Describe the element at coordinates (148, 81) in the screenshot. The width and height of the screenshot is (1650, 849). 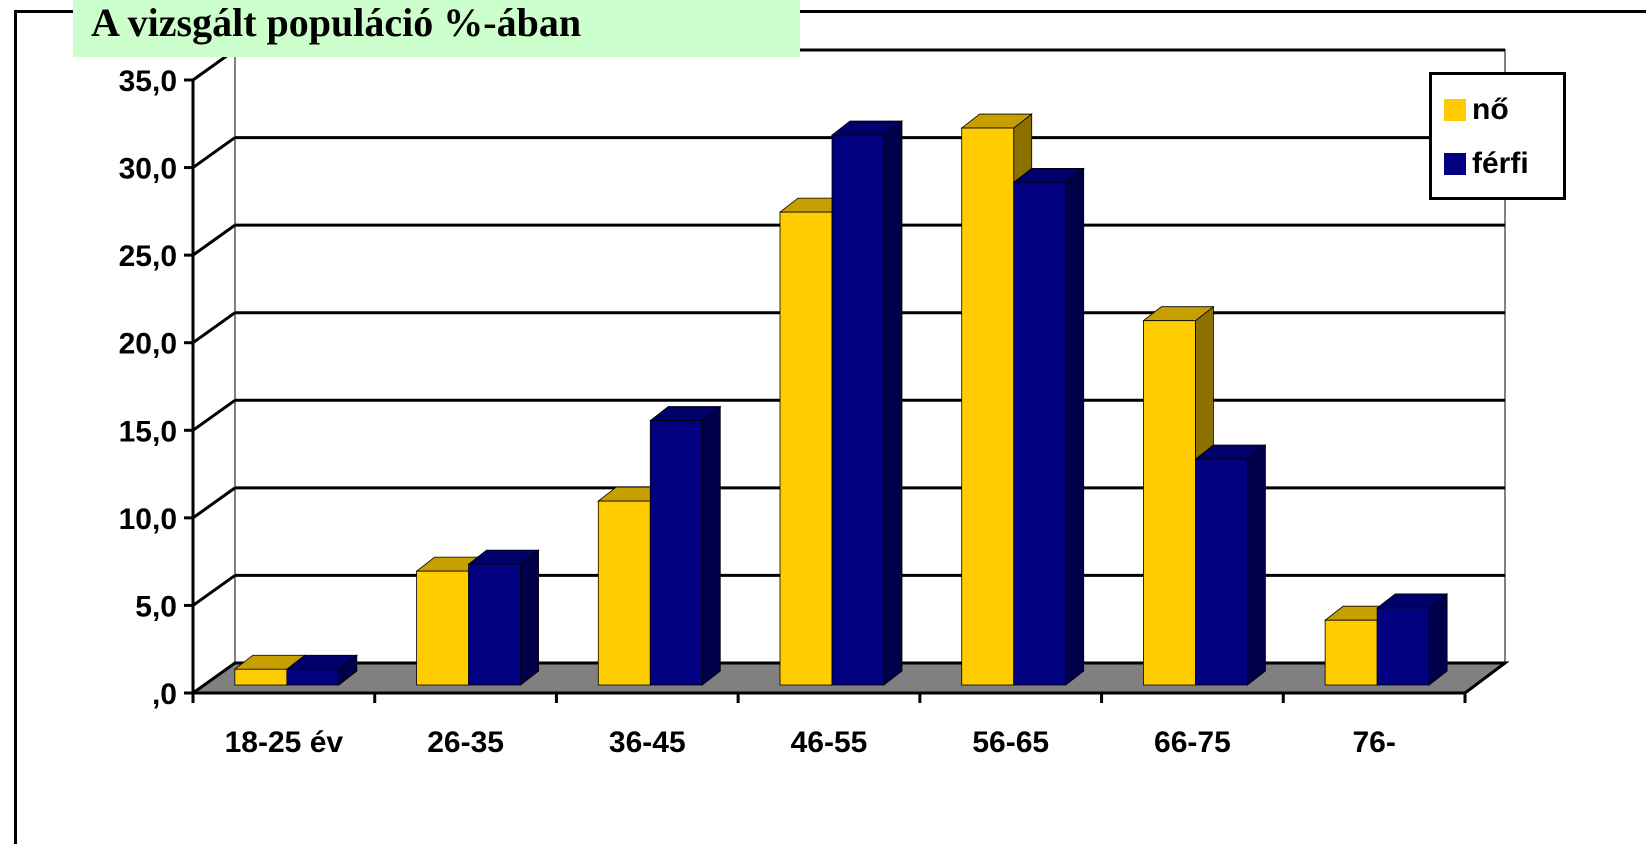
I see `y-tick-label: 35,0` at that location.